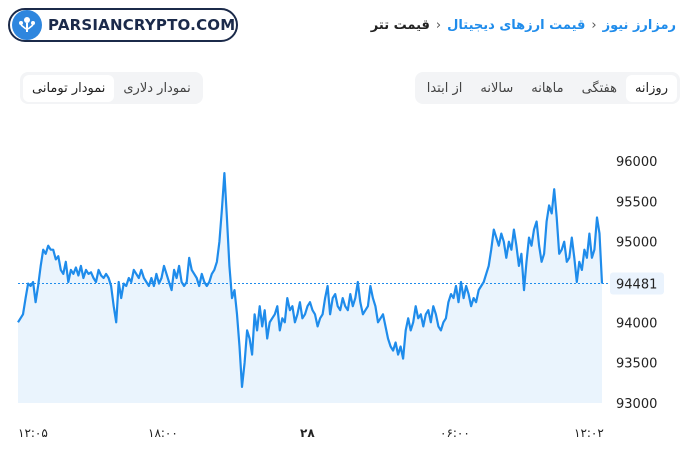  What do you see at coordinates (589, 433) in the screenshot?
I see `x-tick-label: ۱۲:۰۲` at bounding box center [589, 433].